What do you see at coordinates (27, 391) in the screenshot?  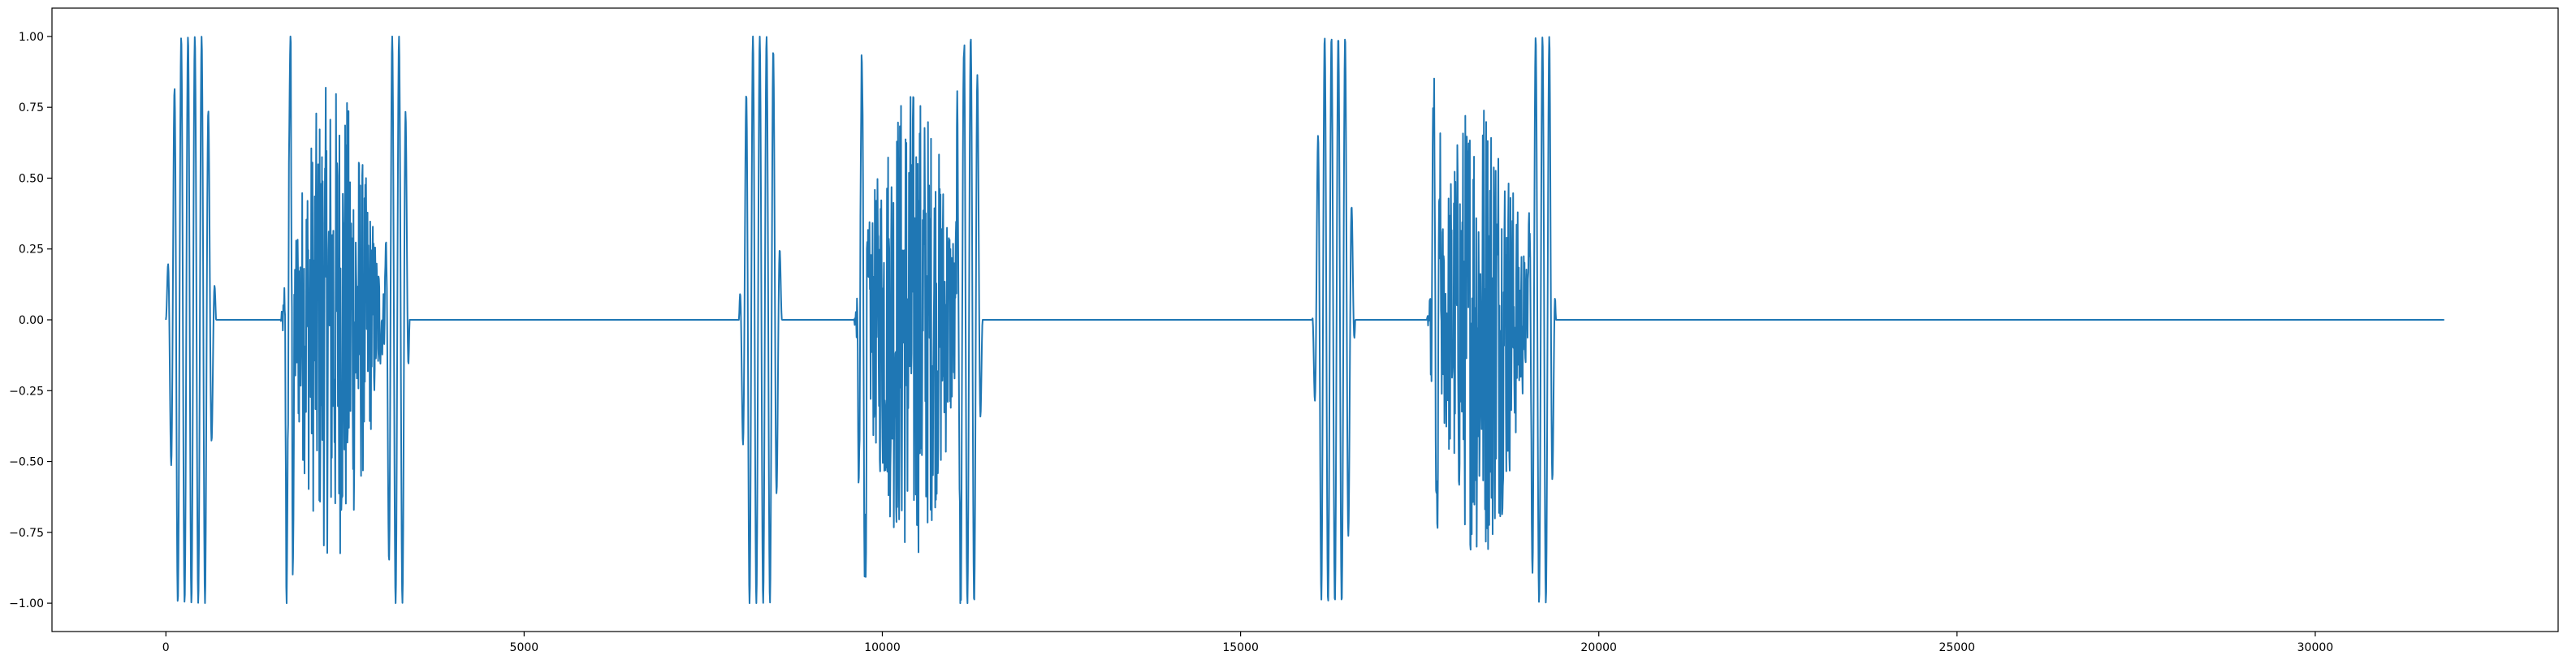 I see `y-tick-label: −0.25` at bounding box center [27, 391].